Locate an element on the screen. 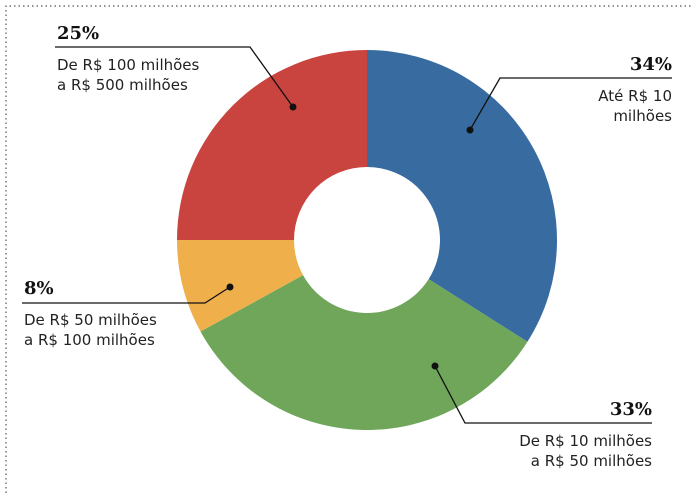  value-label: 33% is located at coordinates (630, 409).